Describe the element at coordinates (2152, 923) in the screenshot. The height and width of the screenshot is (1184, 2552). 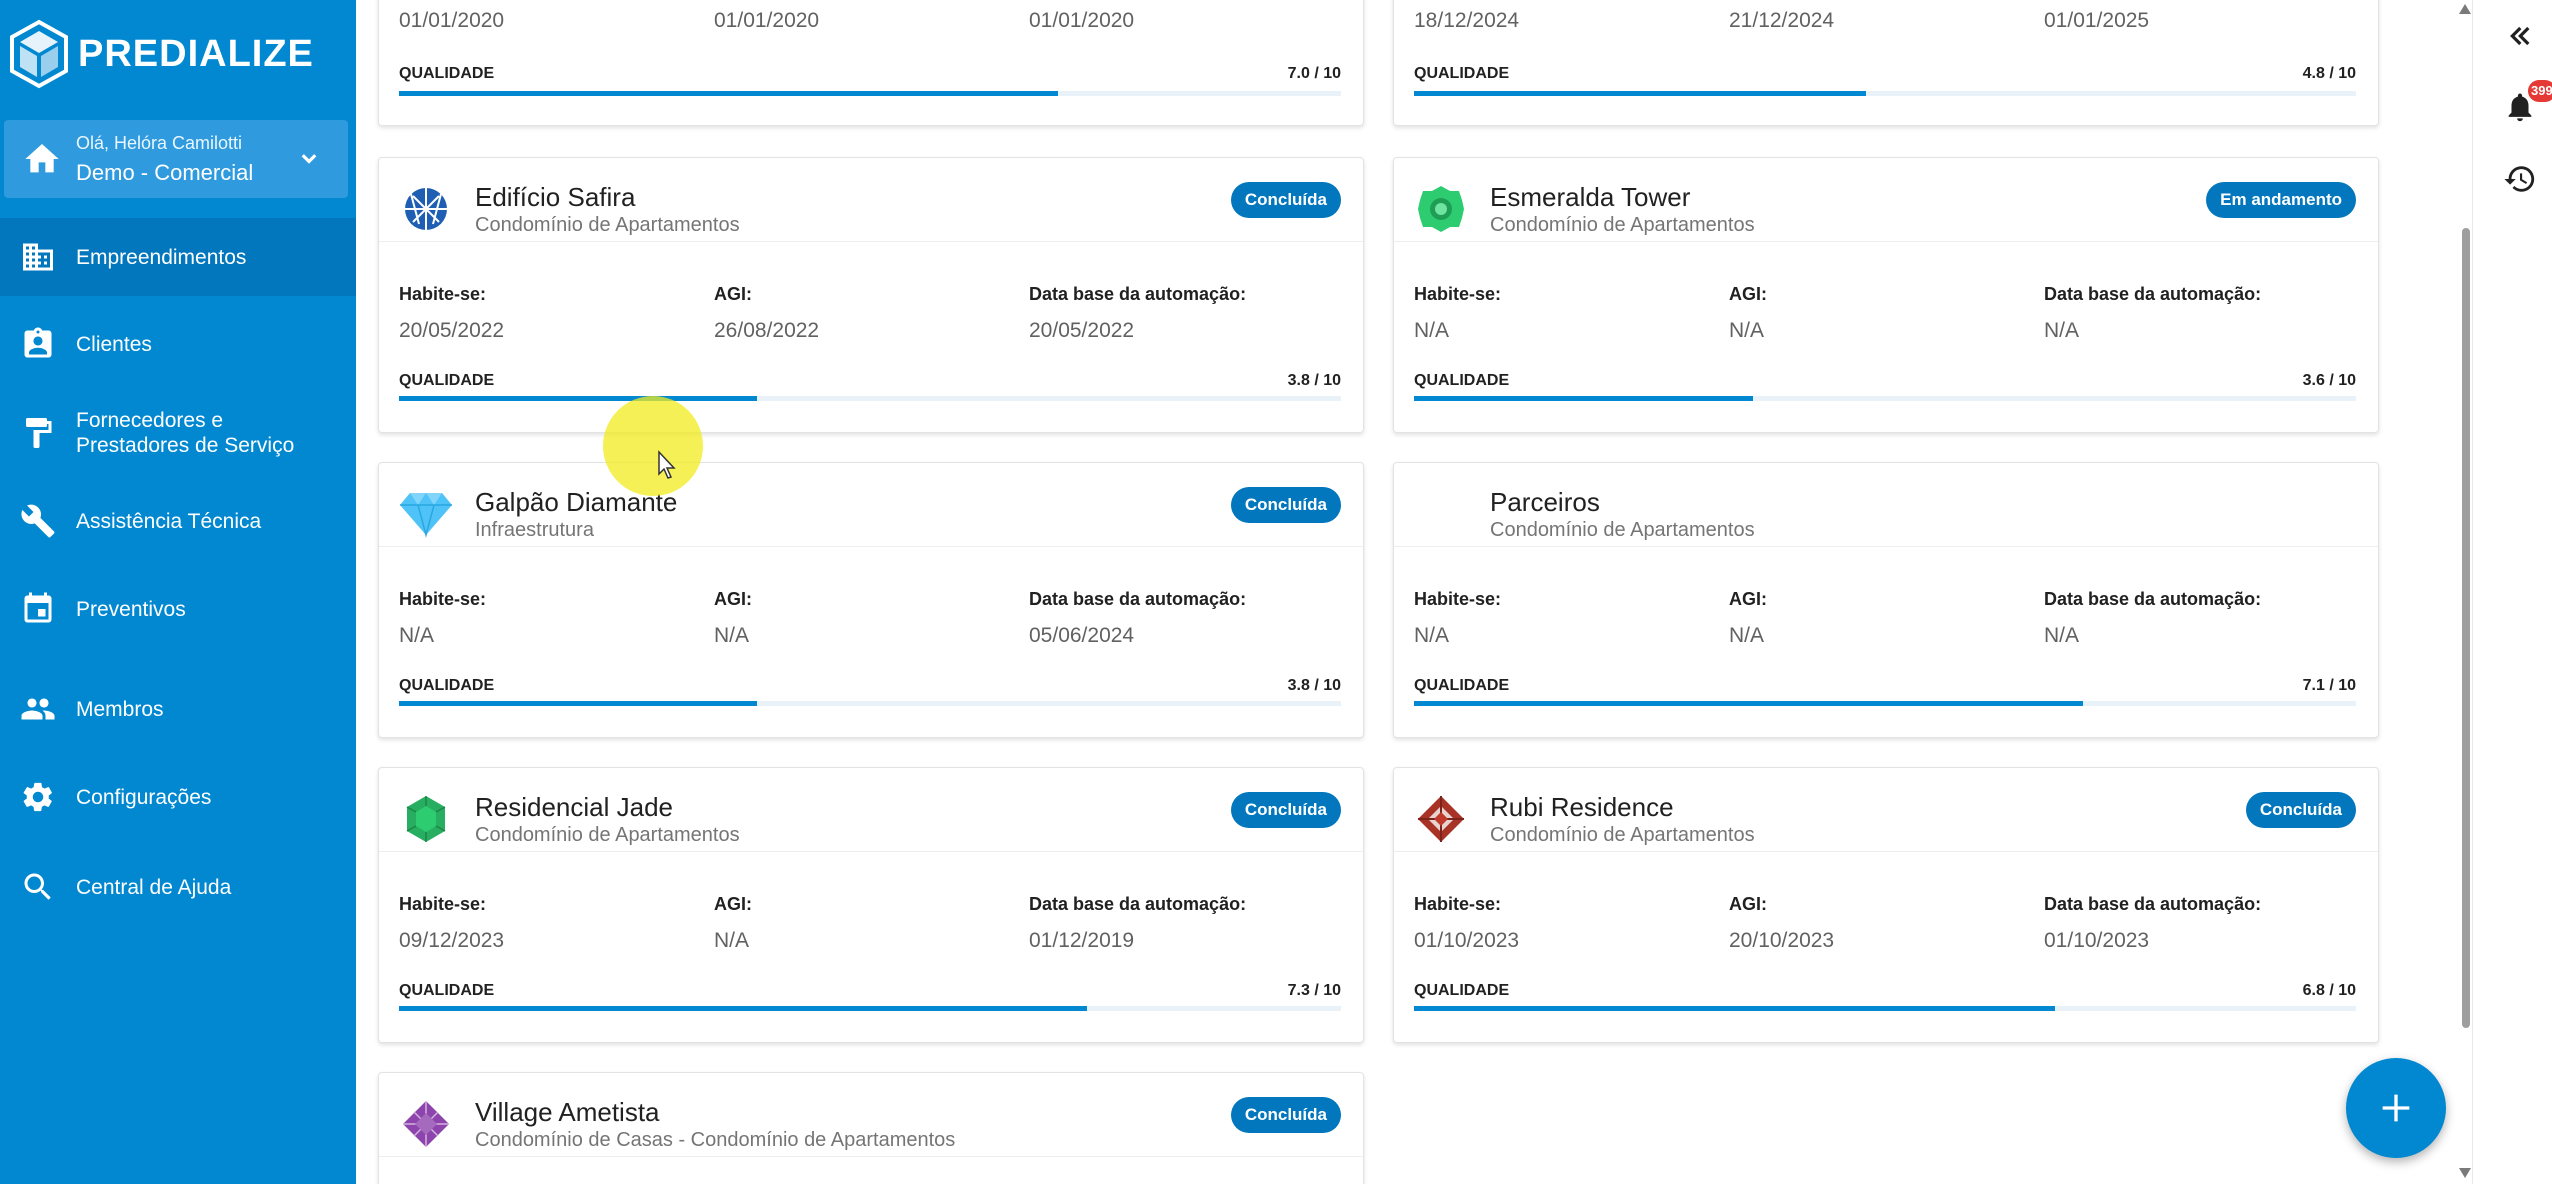
I see `database-field: Data base da automação: 01/10/2023` at that location.